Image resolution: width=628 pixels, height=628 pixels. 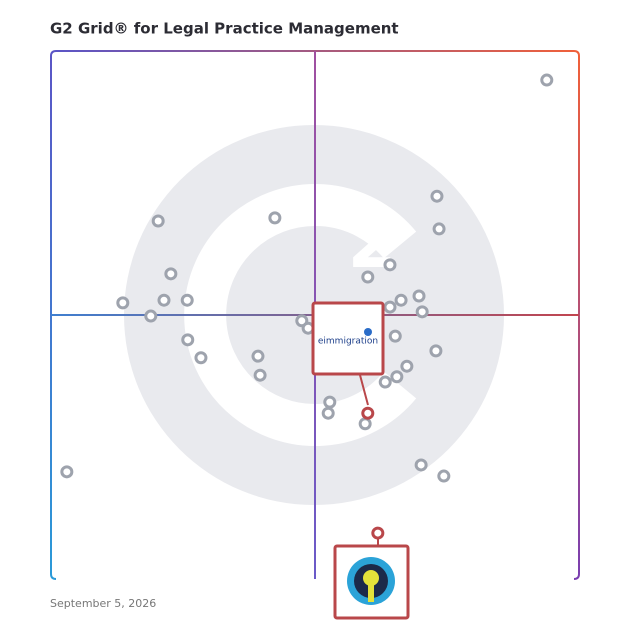 I want to click on date: September 5, 2026, so click(x=103, y=603).